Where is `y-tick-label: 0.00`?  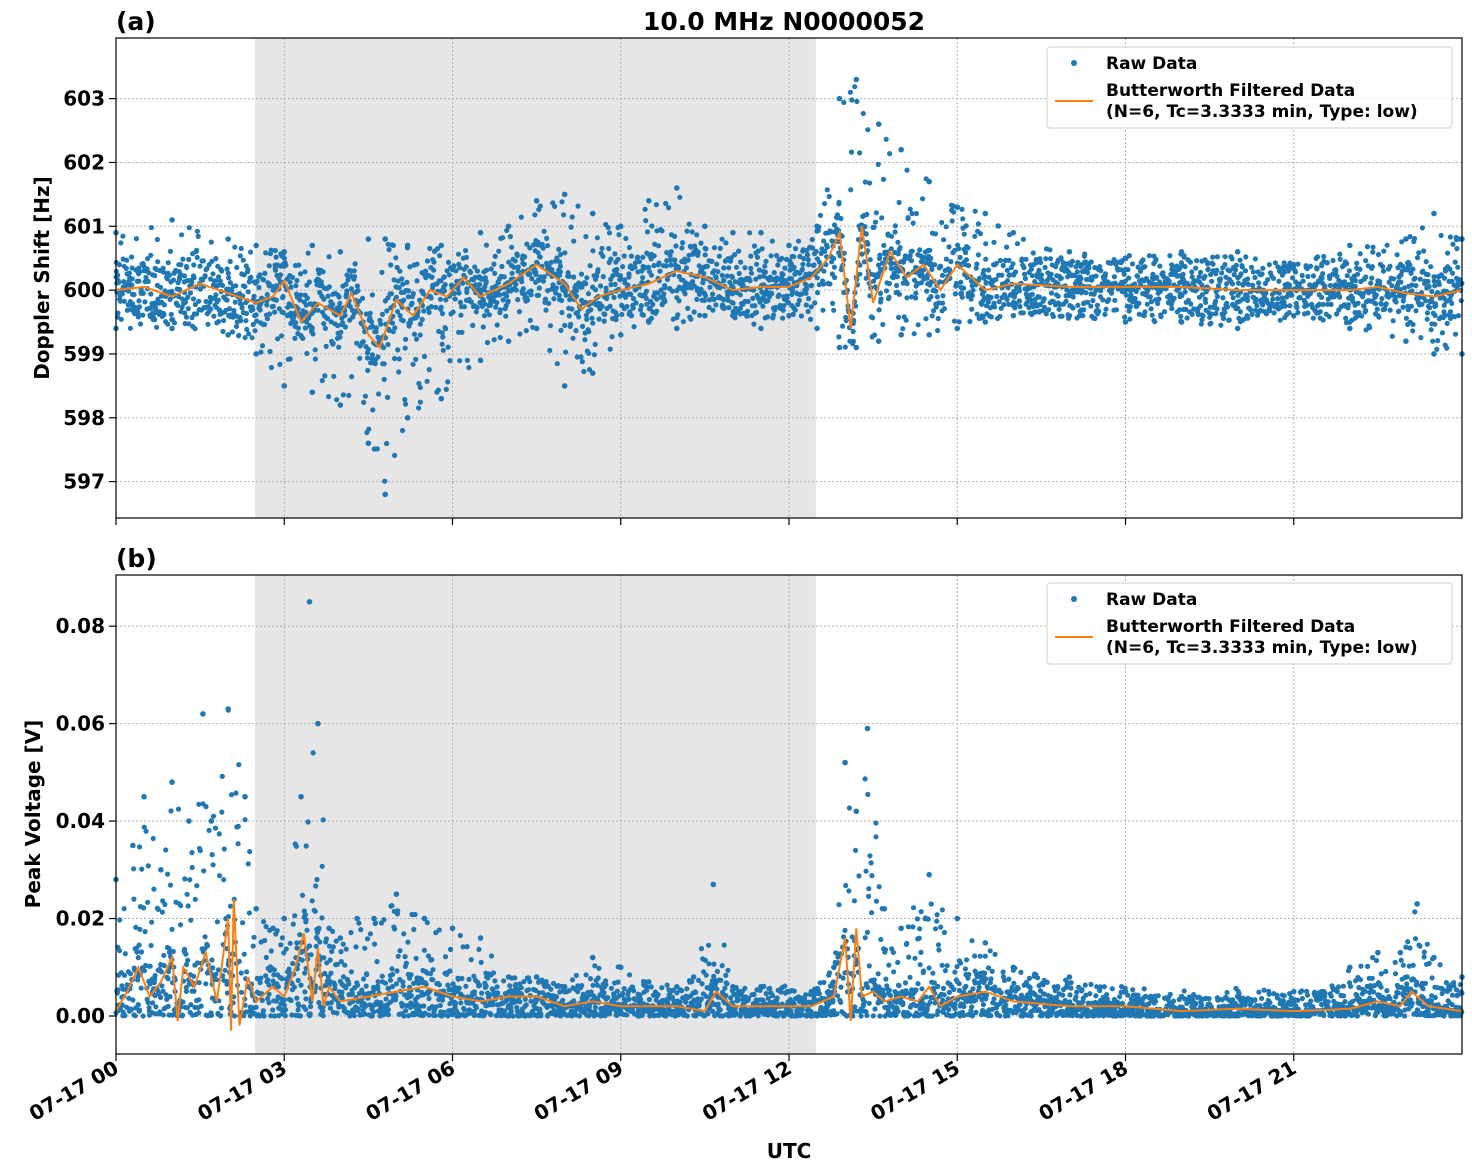
y-tick-label: 0.00 is located at coordinates (80, 1016).